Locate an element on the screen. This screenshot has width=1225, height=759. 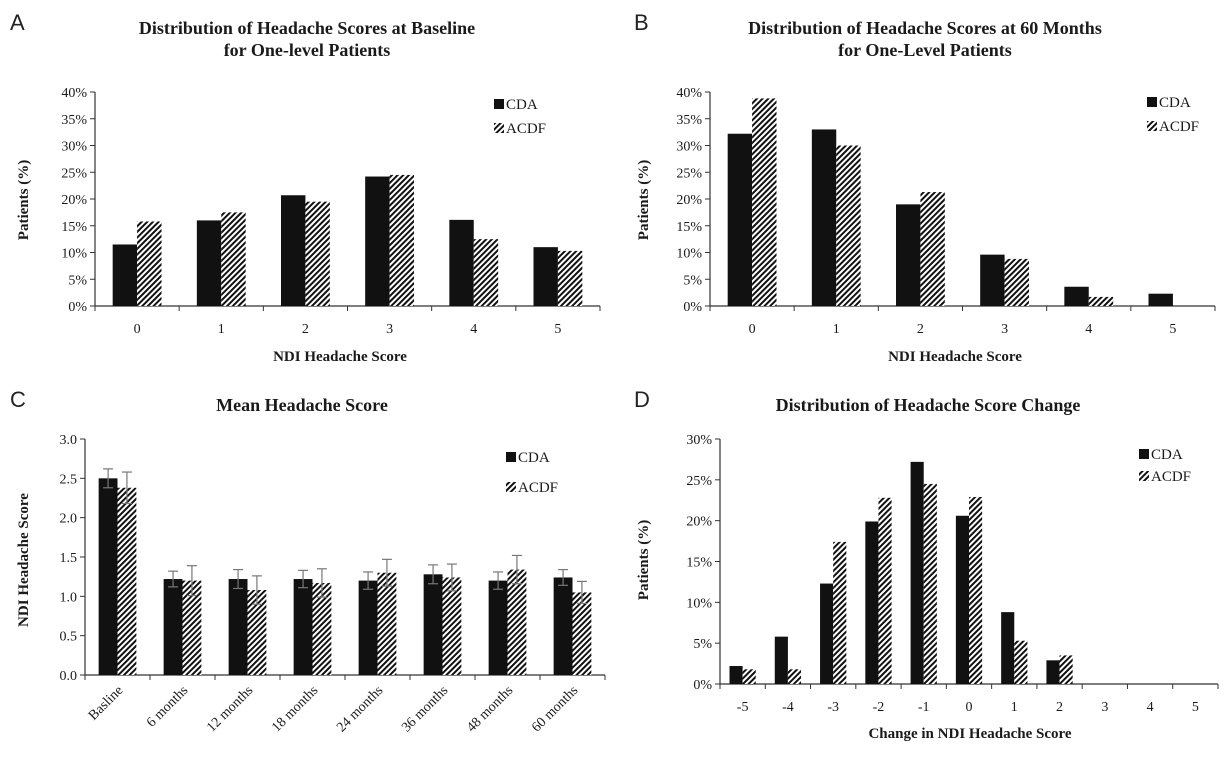
panel-b-xlabel: NDI Headache Score is located at coordinates (955, 357).